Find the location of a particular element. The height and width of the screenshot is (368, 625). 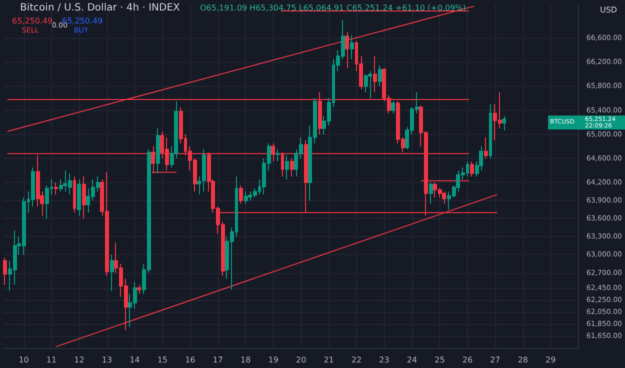

x-tick-label: 20 is located at coordinates (301, 360).